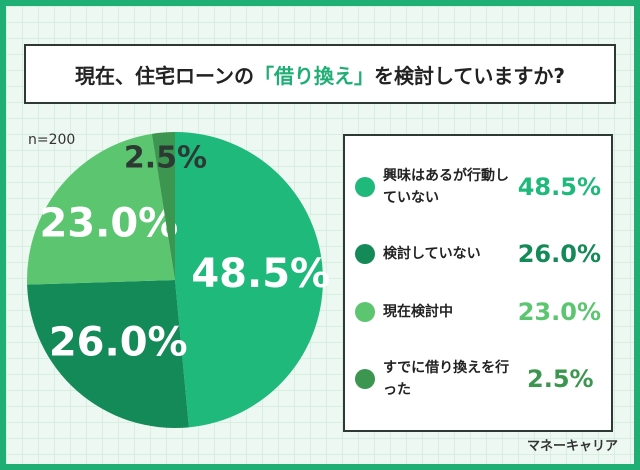 The width and height of the screenshot is (640, 470). I want to click on slice-label: 2.5%, so click(165, 158).